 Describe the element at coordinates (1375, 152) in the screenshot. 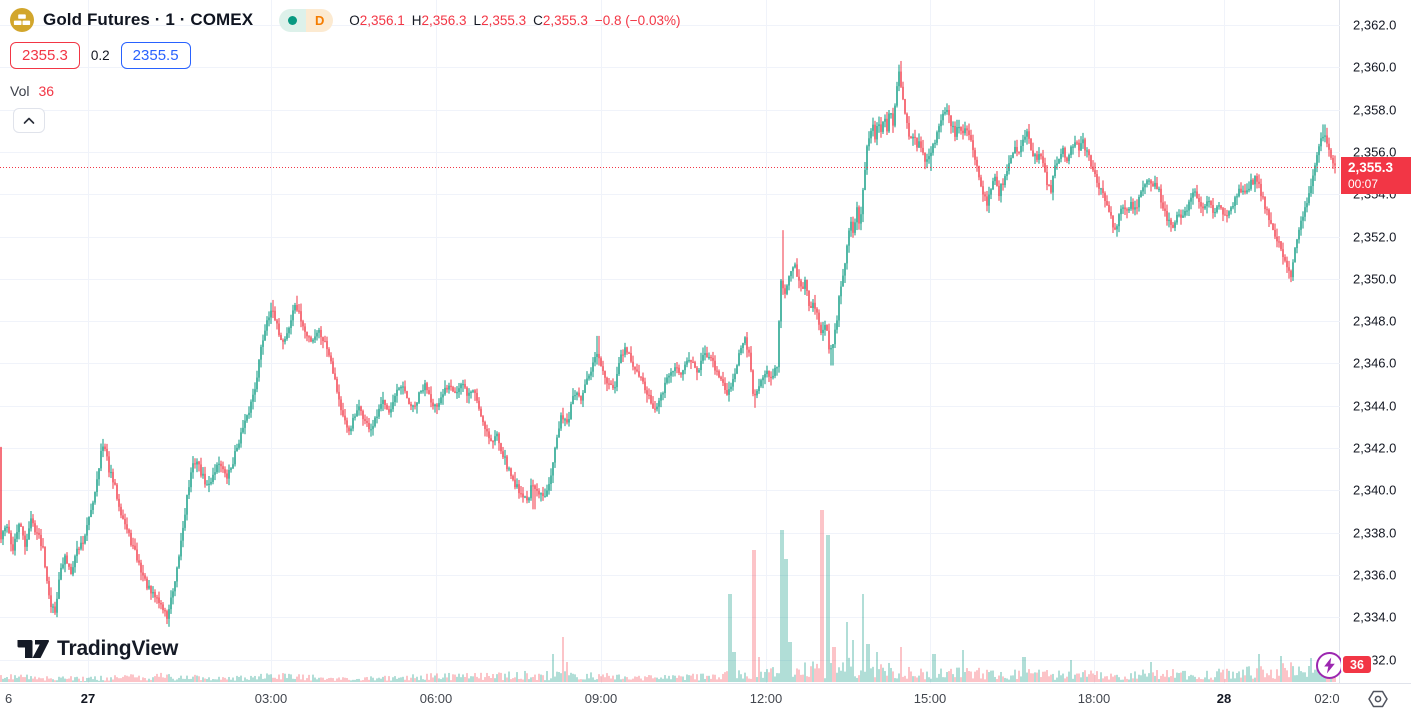

I see `price-tick: 2,356.0` at that location.